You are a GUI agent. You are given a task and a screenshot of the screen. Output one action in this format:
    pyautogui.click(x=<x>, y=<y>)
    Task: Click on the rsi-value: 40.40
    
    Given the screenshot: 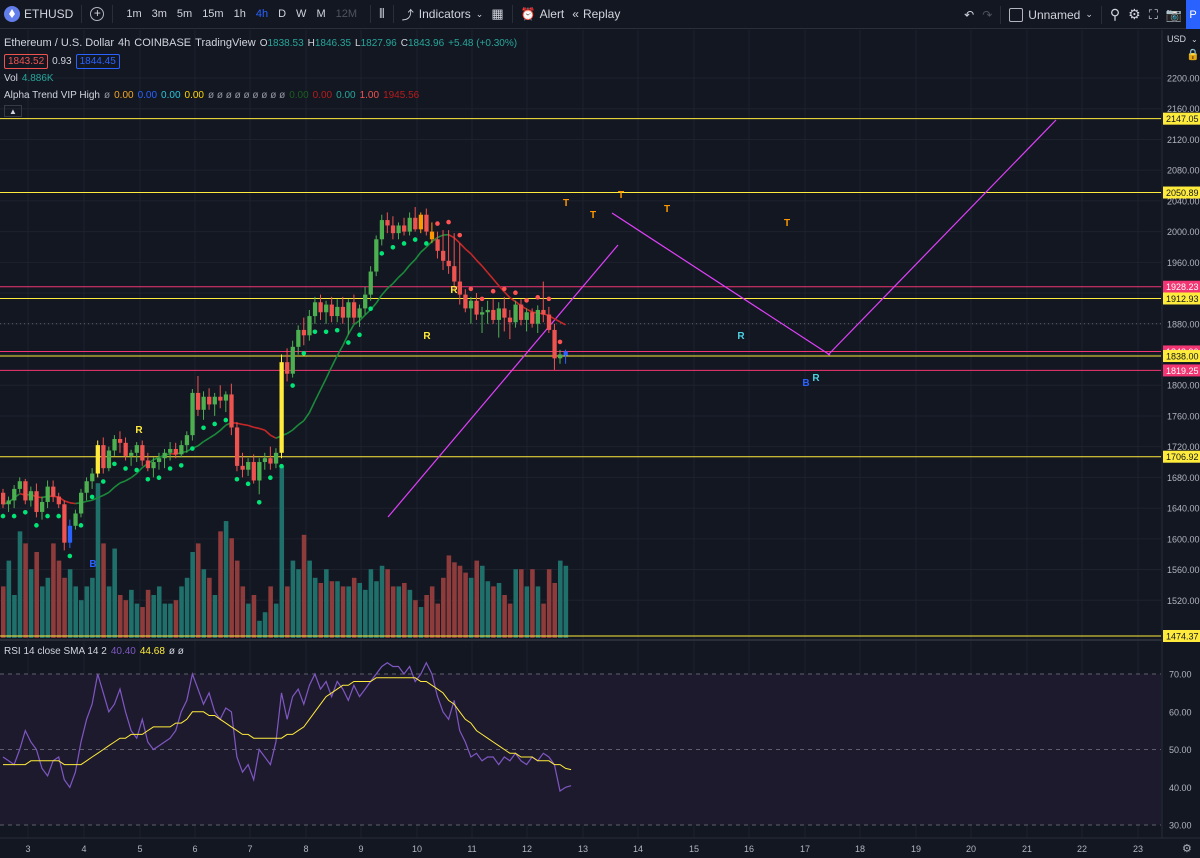 What is the action you would take?
    pyautogui.click(x=123, y=651)
    